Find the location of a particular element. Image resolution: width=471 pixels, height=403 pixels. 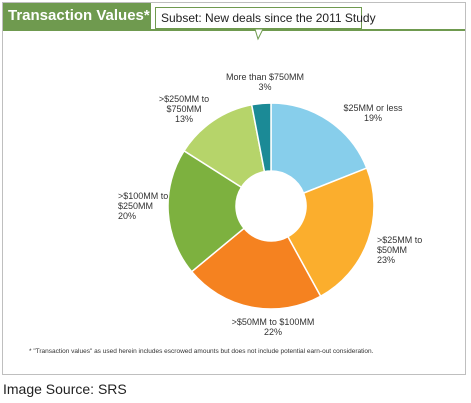

subtitle-pointer is located at coordinates (259, 34).